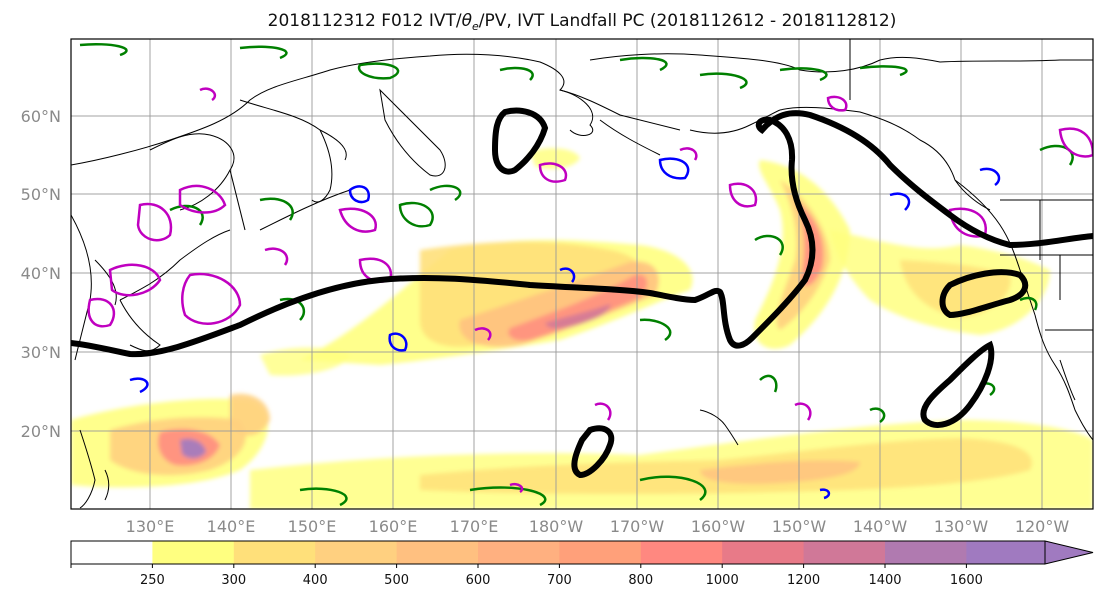 Image resolution: width=1105 pixels, height=603 pixels. Describe the element at coordinates (41, 431) in the screenshot. I see `lat-label: 20°N` at that location.